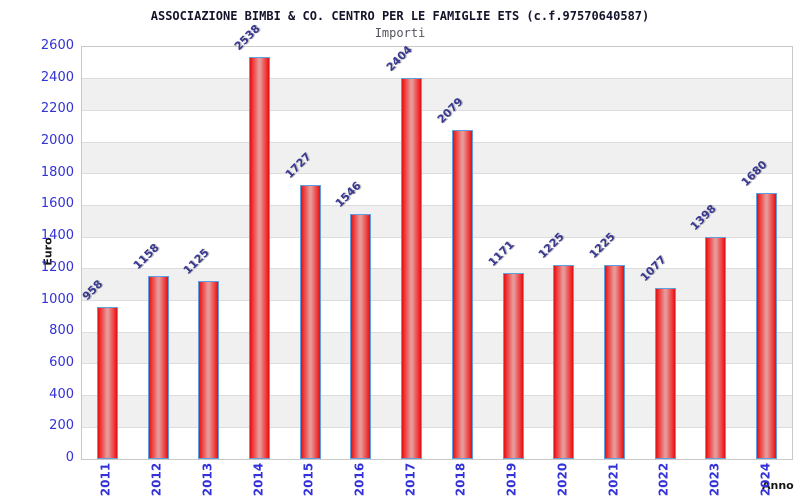 The image size is (800, 500). Describe the element at coordinates (714, 479) in the screenshot. I see `x-tick-label: 2023` at that location.